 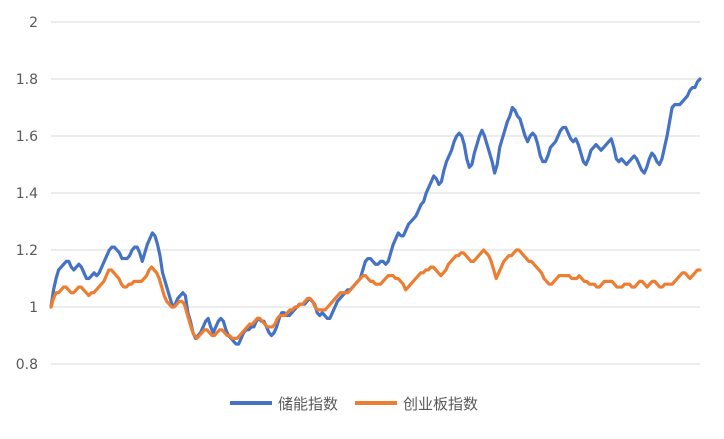 What do you see at coordinates (27, 365) in the screenshot?
I see `y-tick-label-0: 0.8` at bounding box center [27, 365].